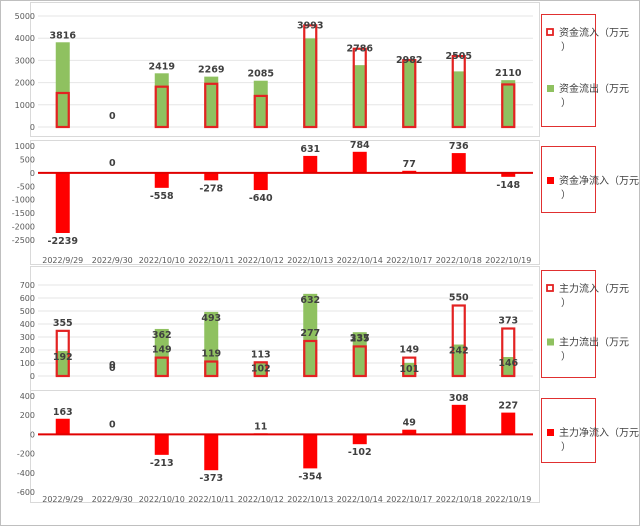 The image size is (640, 526). I want to click on inflow-data-label: 550, so click(459, 298).